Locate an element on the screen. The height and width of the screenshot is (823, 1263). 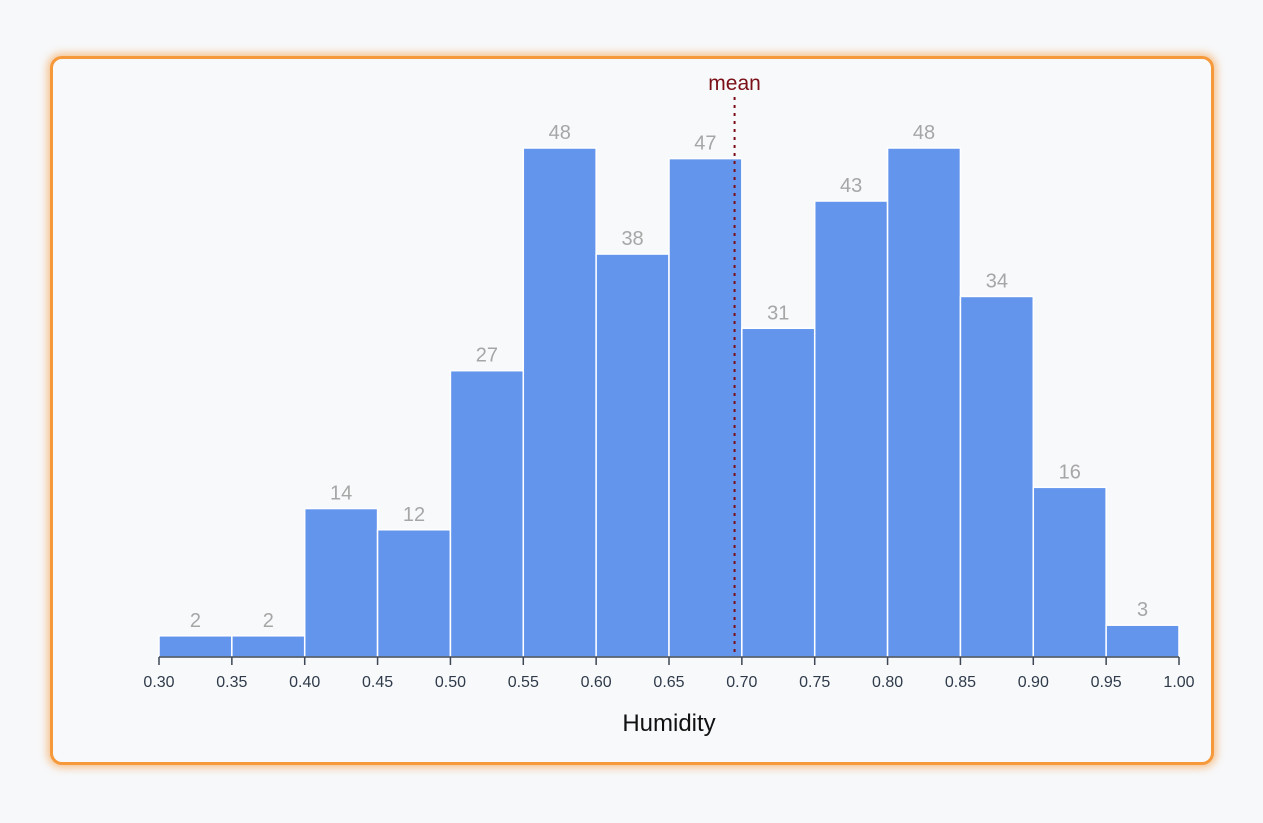
x-tick-label-0: 0.30 is located at coordinates (158, 682).